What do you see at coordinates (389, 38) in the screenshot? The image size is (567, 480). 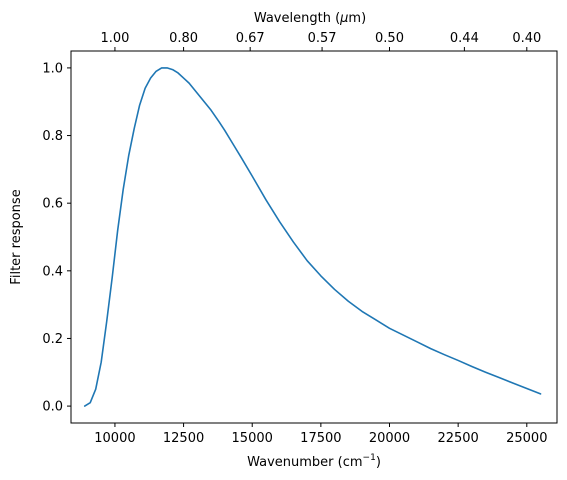 I see `top-tick-label: 0.50` at bounding box center [389, 38].